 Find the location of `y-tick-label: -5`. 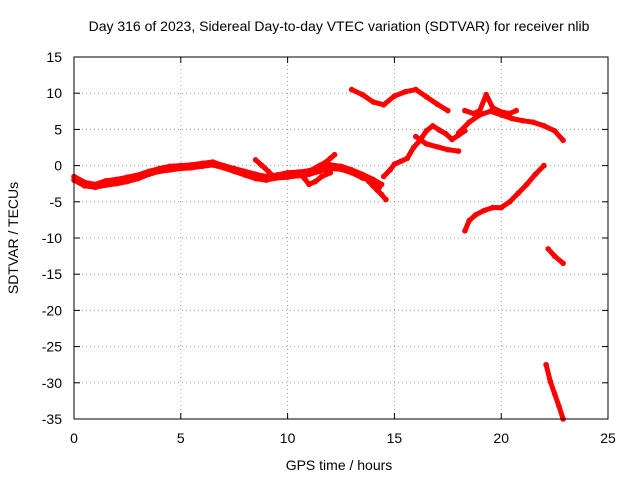

y-tick-label: -5 is located at coordinates (56, 202).